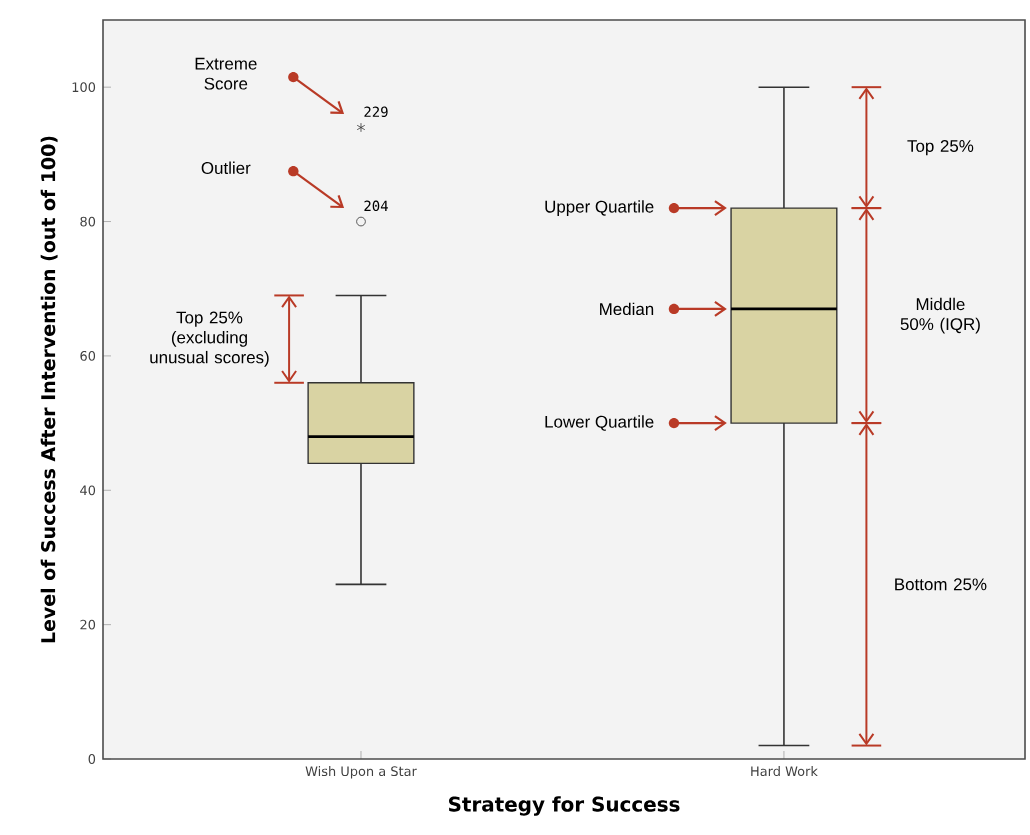 The width and height of the screenshot is (1030, 835). Describe the element at coordinates (226, 167) in the screenshot. I see `annotation: Outlier` at that location.